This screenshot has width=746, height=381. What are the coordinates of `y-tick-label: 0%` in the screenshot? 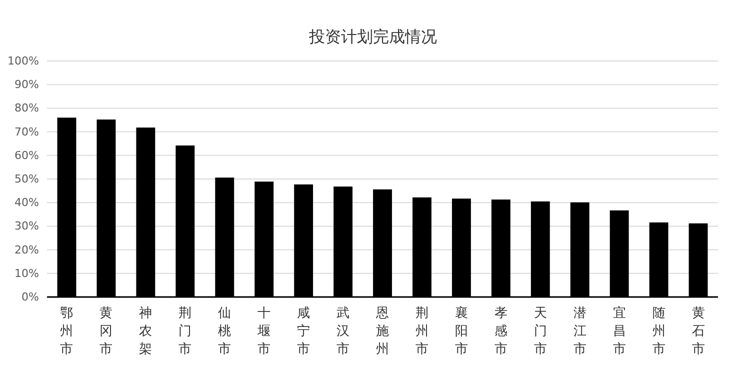 It's located at (30, 297).